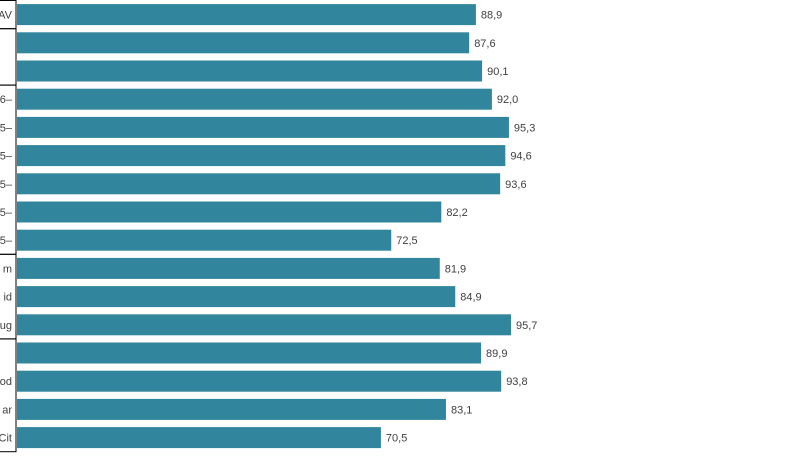 This screenshot has width=792, height=458. Describe the element at coordinates (456, 213) in the screenshot. I see `data-label: 82,2` at that location.